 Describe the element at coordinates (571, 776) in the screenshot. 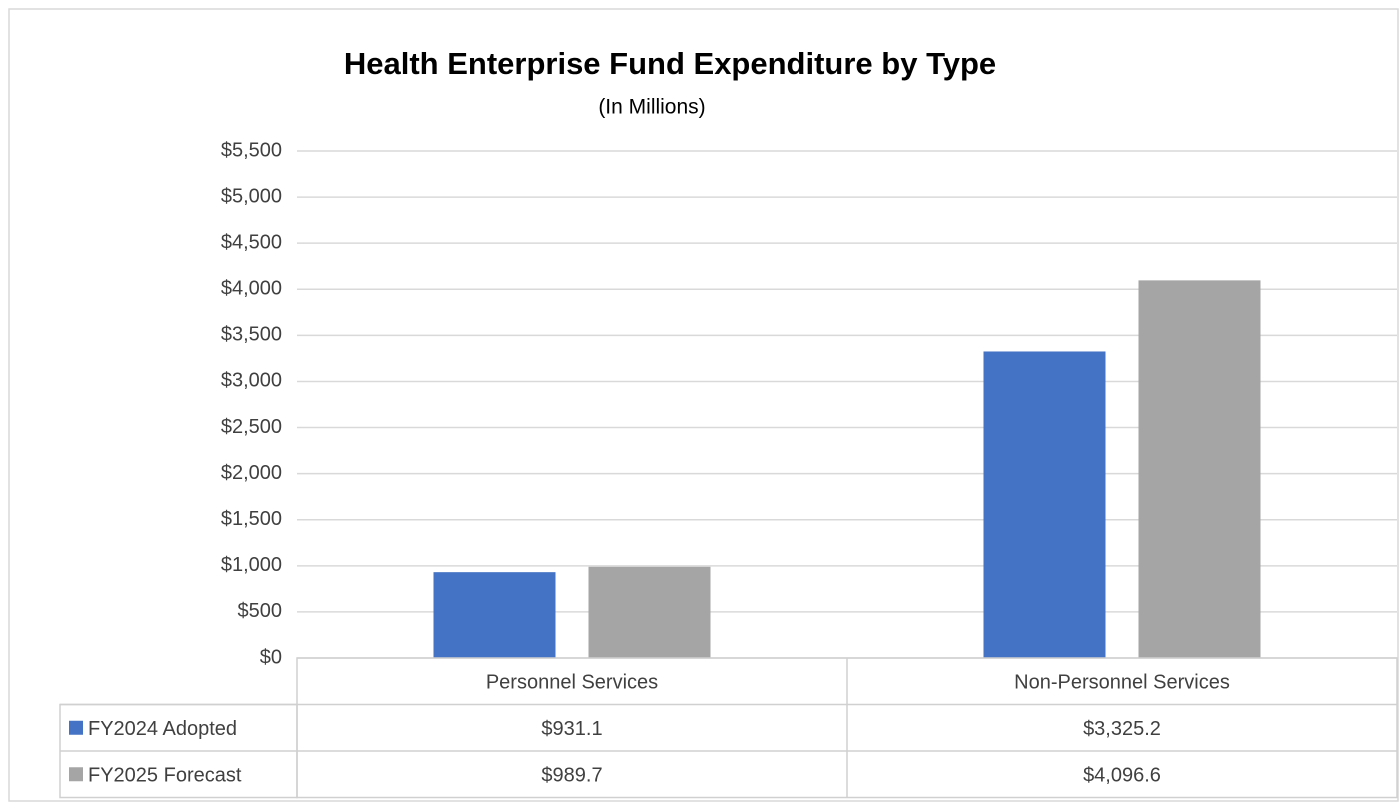

I see `data-label: $989.7` at that location.